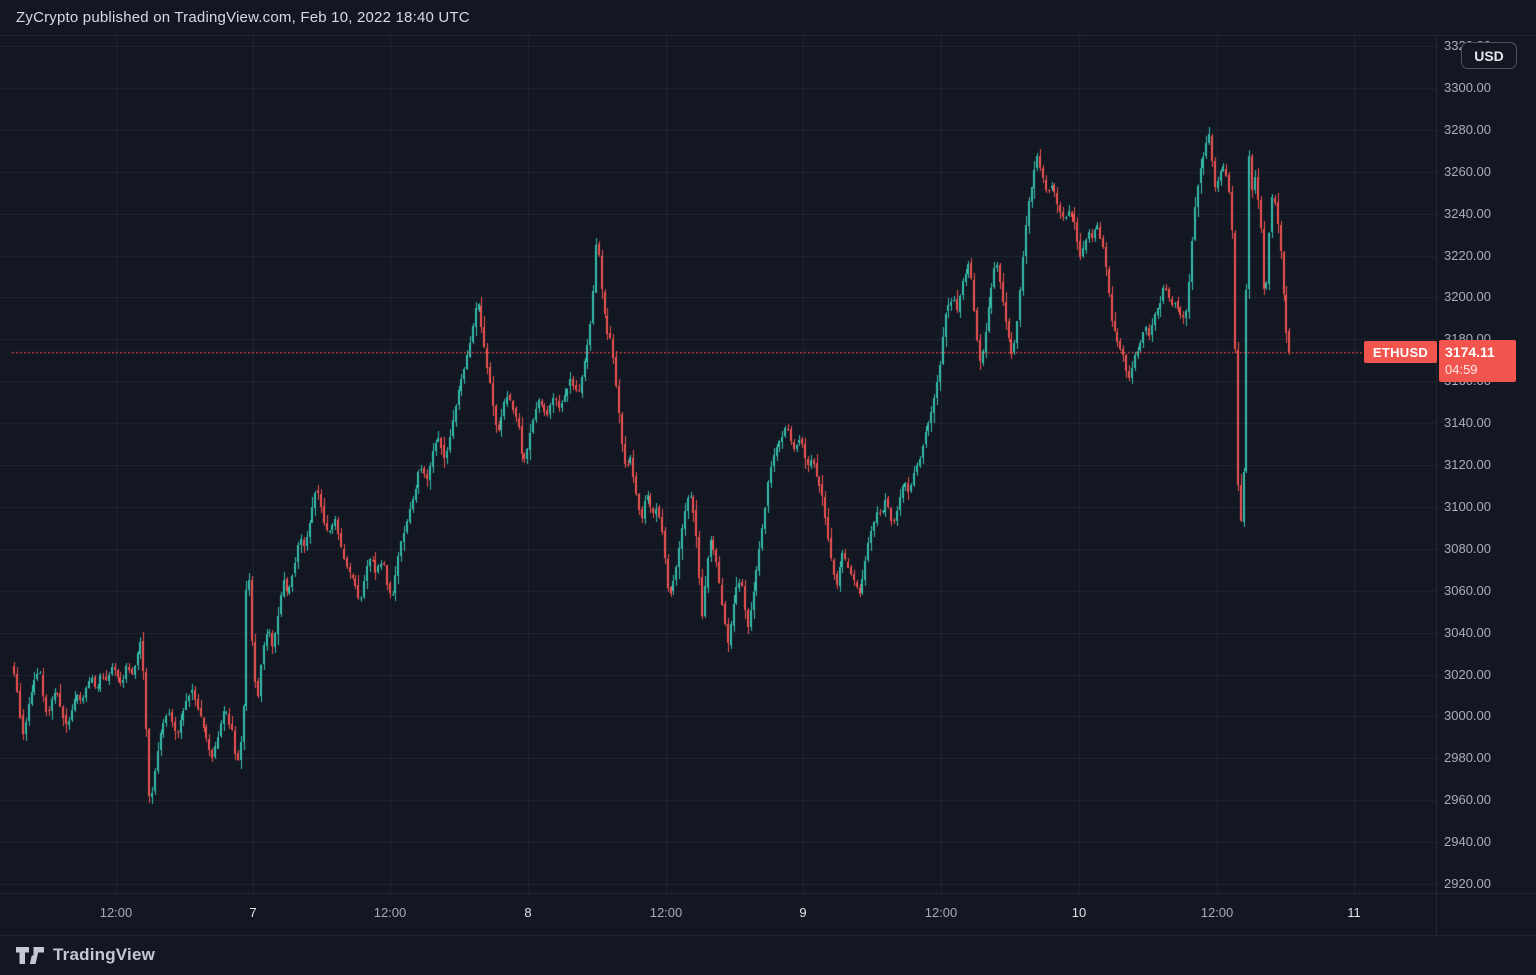  What do you see at coordinates (768, 935) in the screenshot?
I see `footer-divider` at bounding box center [768, 935].